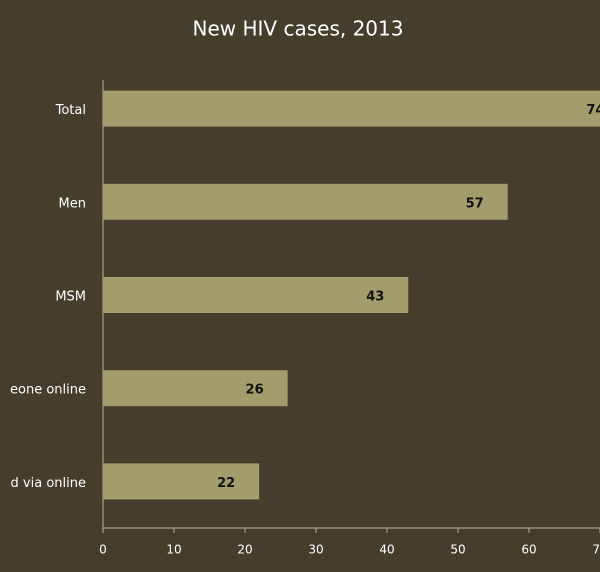 The width and height of the screenshot is (600, 572). I want to click on x-tick-label: 20, so click(244, 550).